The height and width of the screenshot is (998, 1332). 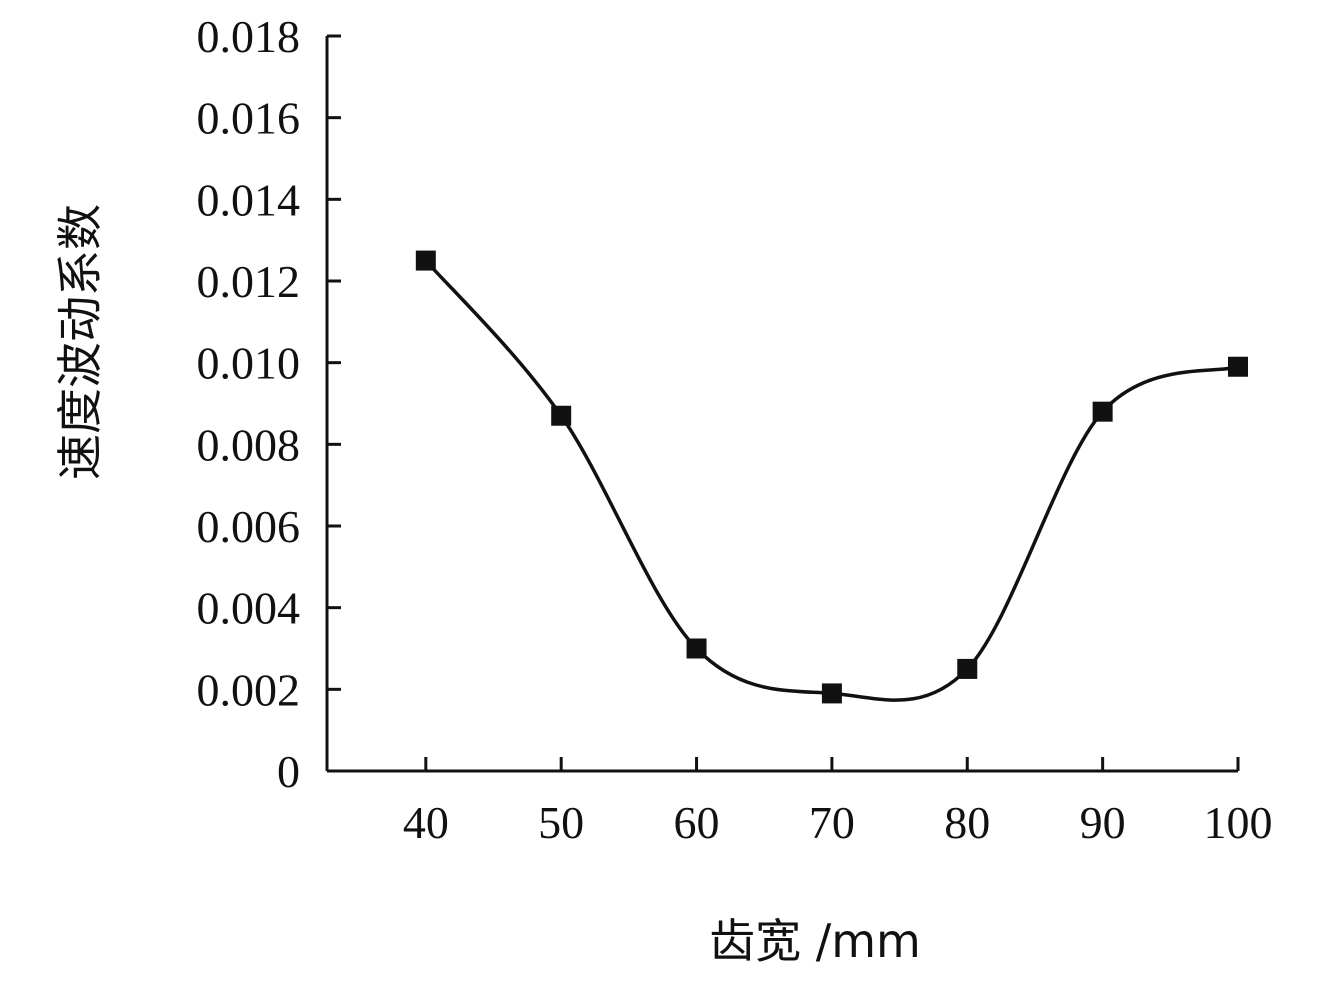 I want to click on x-ticks: 40 50 60 70 80 90 100, so click(x=838, y=802).